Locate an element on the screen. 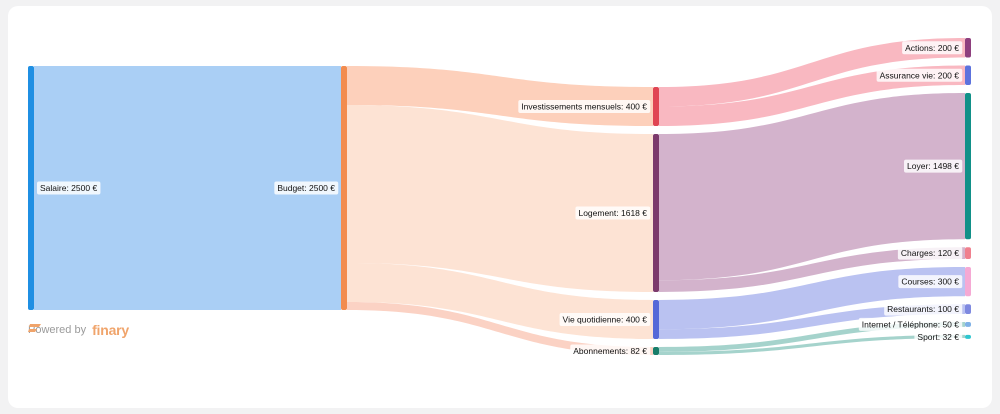  sankey-label-internet: Internet / Téléphone: 50 € is located at coordinates (910, 324).